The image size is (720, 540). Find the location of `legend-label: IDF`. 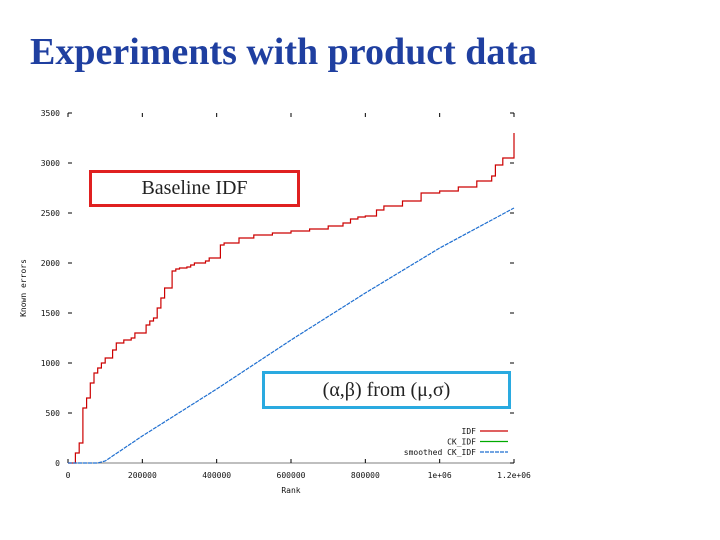

legend-label: IDF is located at coordinates (469, 431).